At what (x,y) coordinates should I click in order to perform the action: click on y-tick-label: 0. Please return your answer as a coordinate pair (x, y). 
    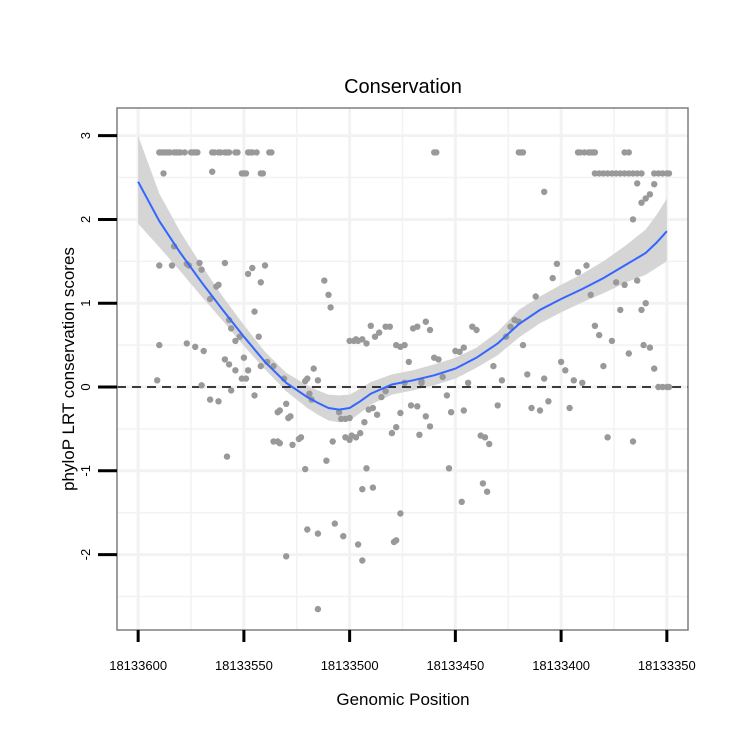
    Looking at the image, I should click on (85, 386).